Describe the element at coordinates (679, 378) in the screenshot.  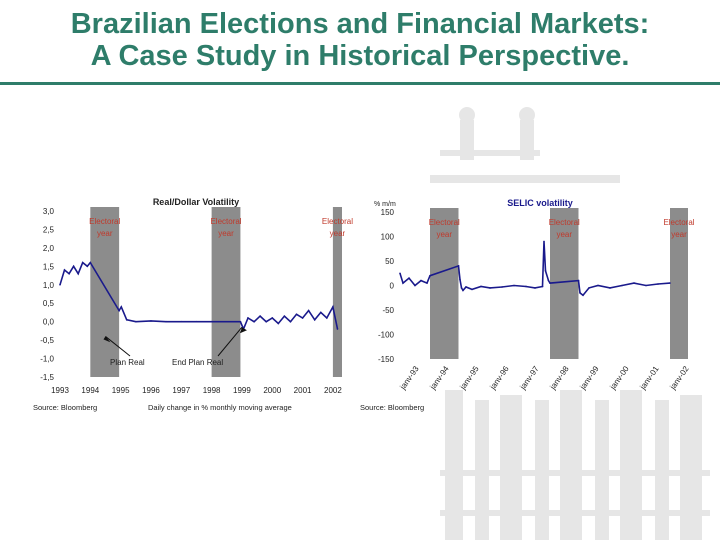
I see `x-tick-label: janv-02` at that location.